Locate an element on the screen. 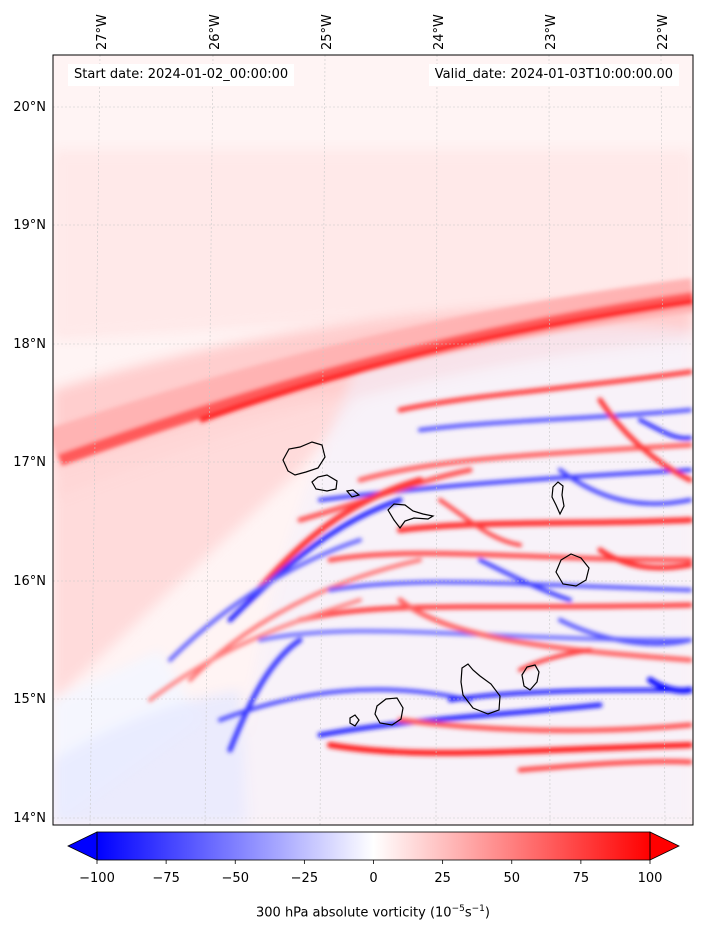  lon-tick-22w: 22°W is located at coordinates (663, 32).